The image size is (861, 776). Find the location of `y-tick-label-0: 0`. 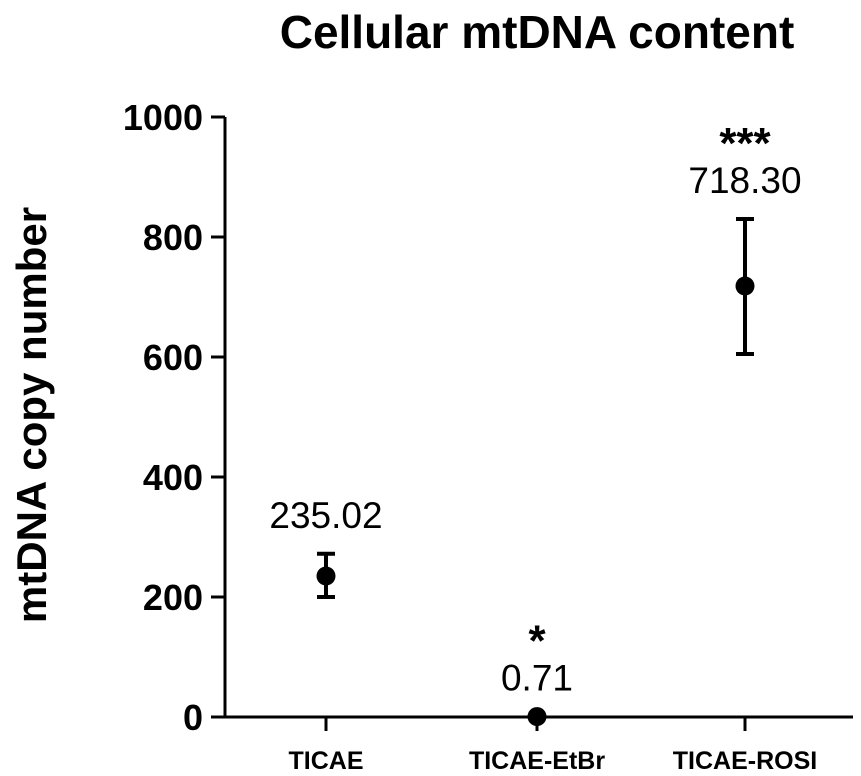

y-tick-label-0: 0 is located at coordinates (193, 717).